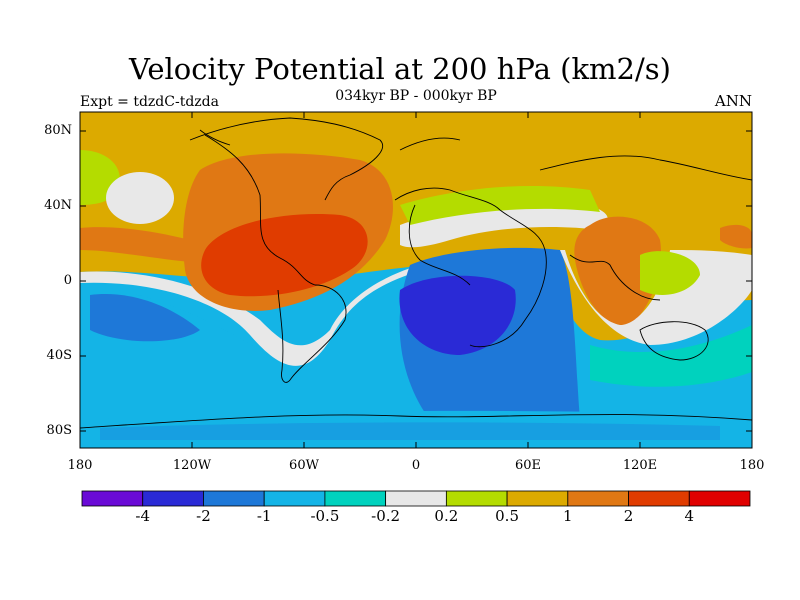  What do you see at coordinates (733, 101) in the screenshot?
I see `season-label: ANN` at bounding box center [733, 101].